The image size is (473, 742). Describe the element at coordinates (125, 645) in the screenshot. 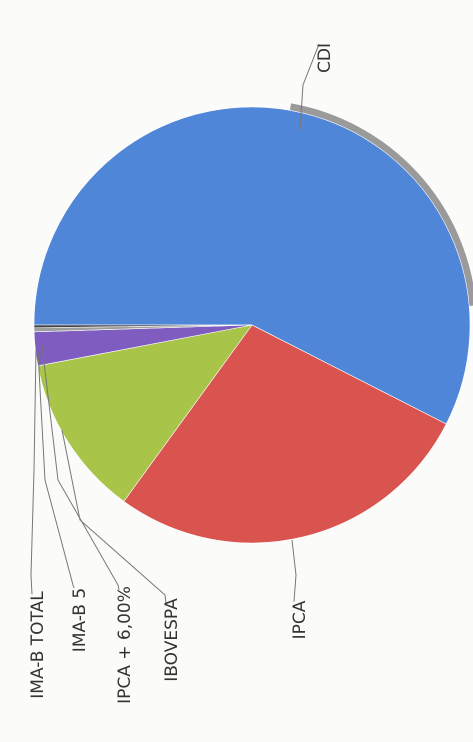

I see `slice-label-ipca-6-00: IPCA + 6,00%` at that location.